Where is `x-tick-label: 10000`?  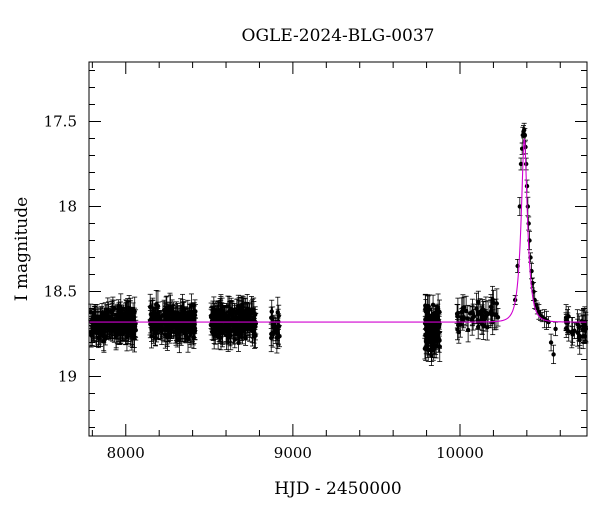
x-tick-label: 10000 is located at coordinates (460, 453).